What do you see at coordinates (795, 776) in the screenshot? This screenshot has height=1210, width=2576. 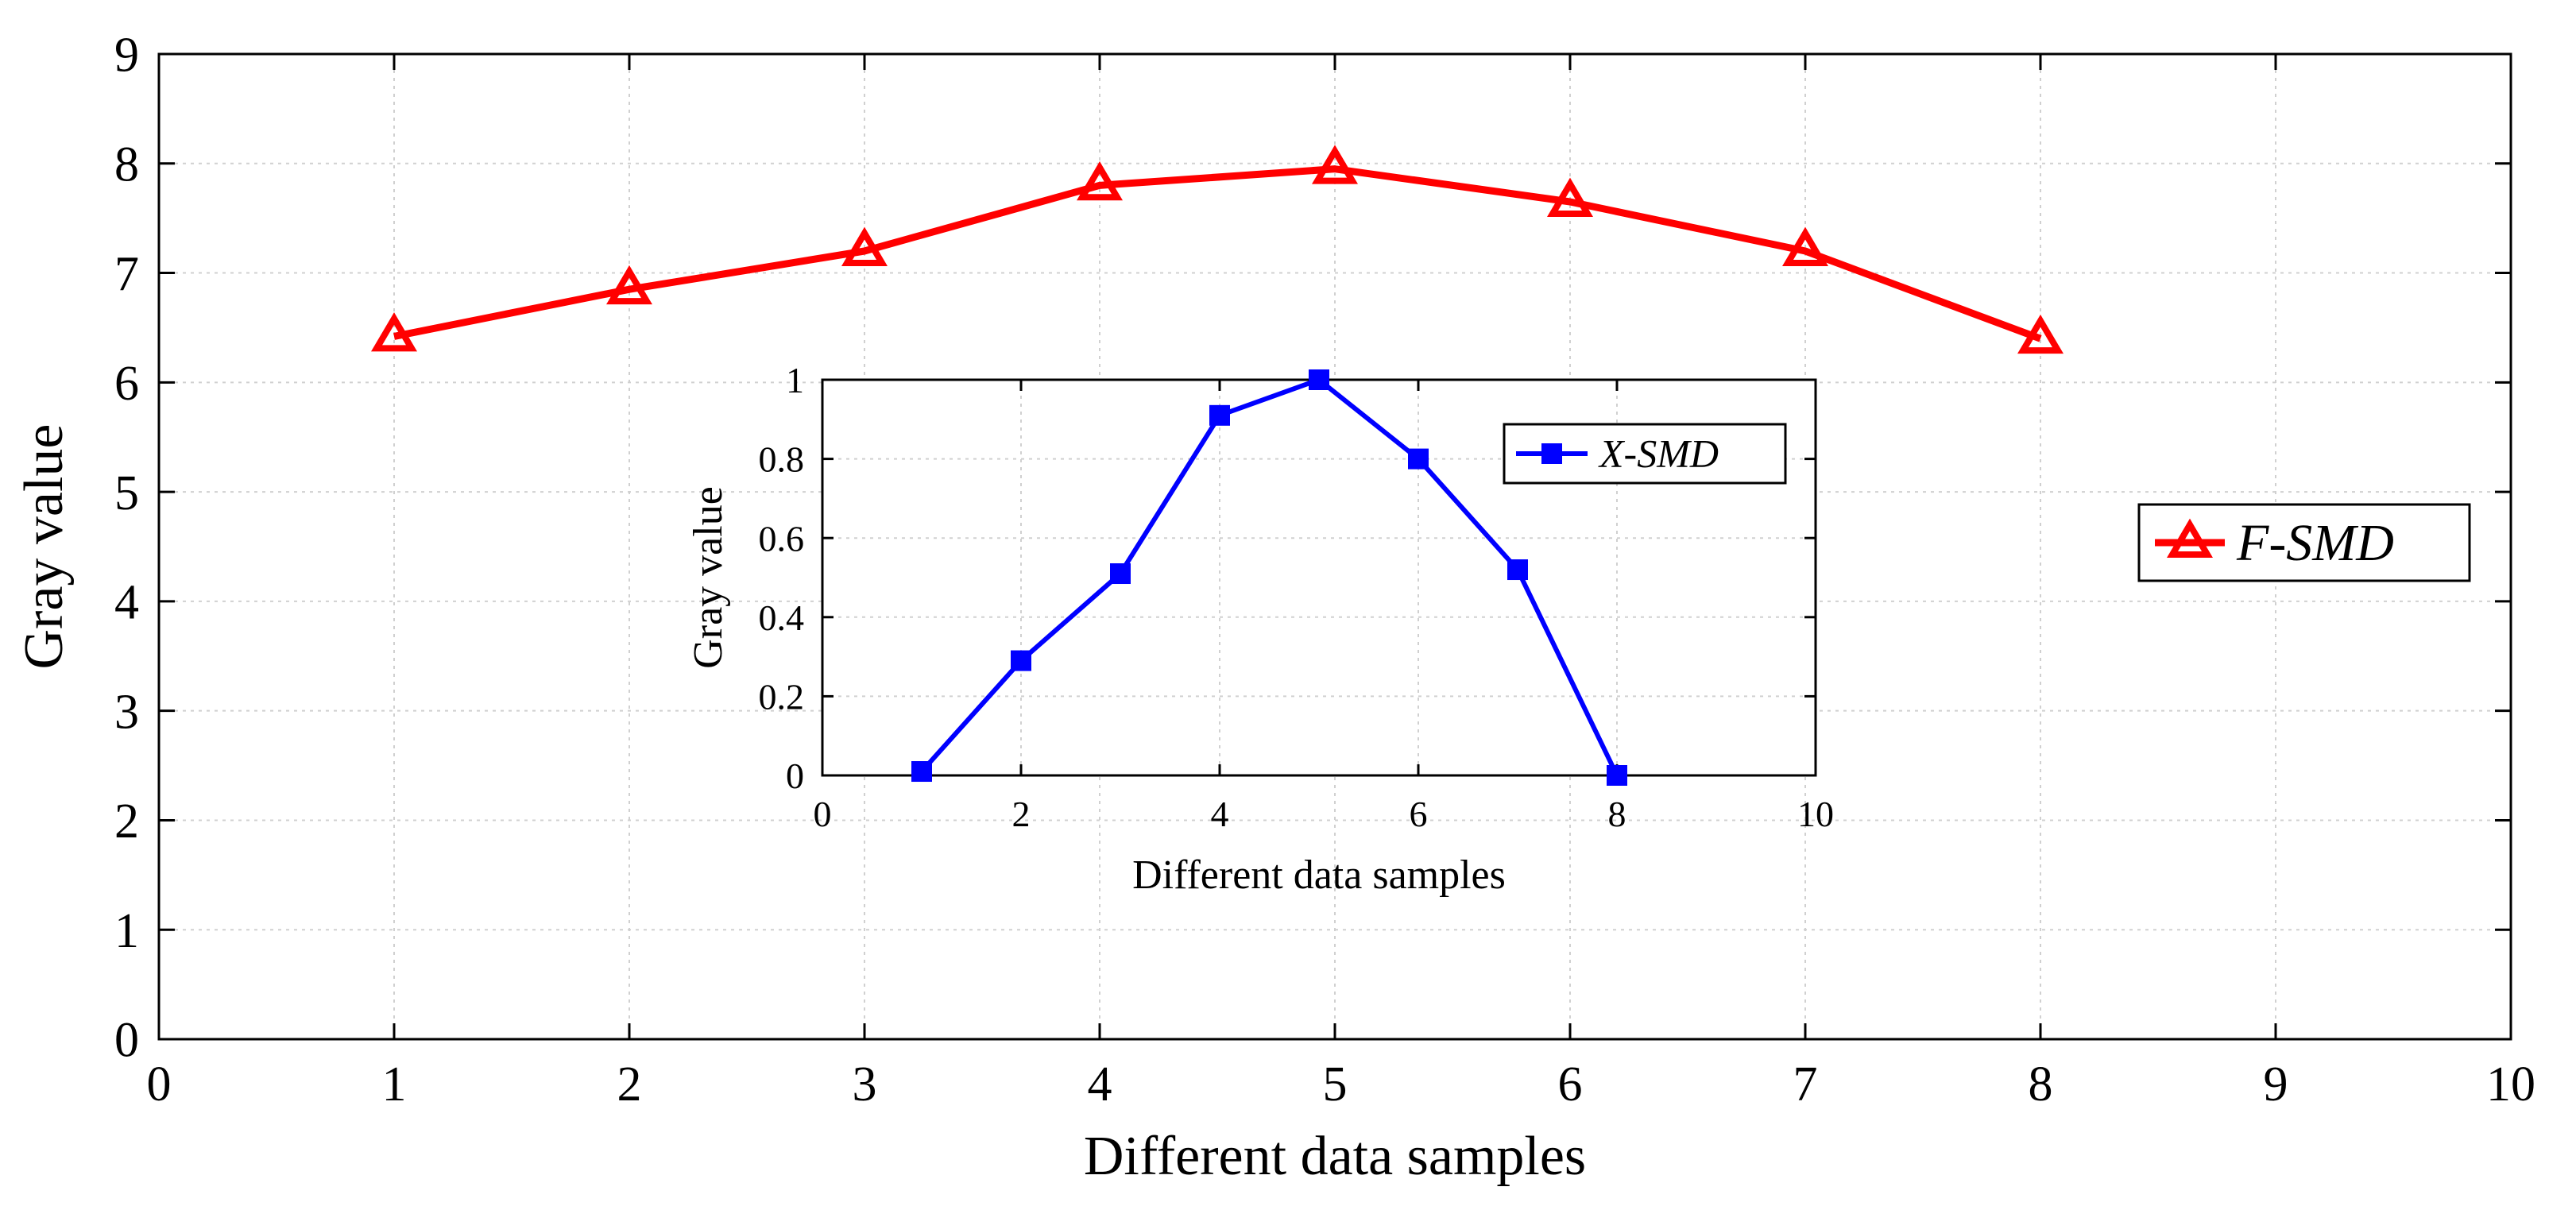 I see `inset-y-tick-label: 0` at bounding box center [795, 776].